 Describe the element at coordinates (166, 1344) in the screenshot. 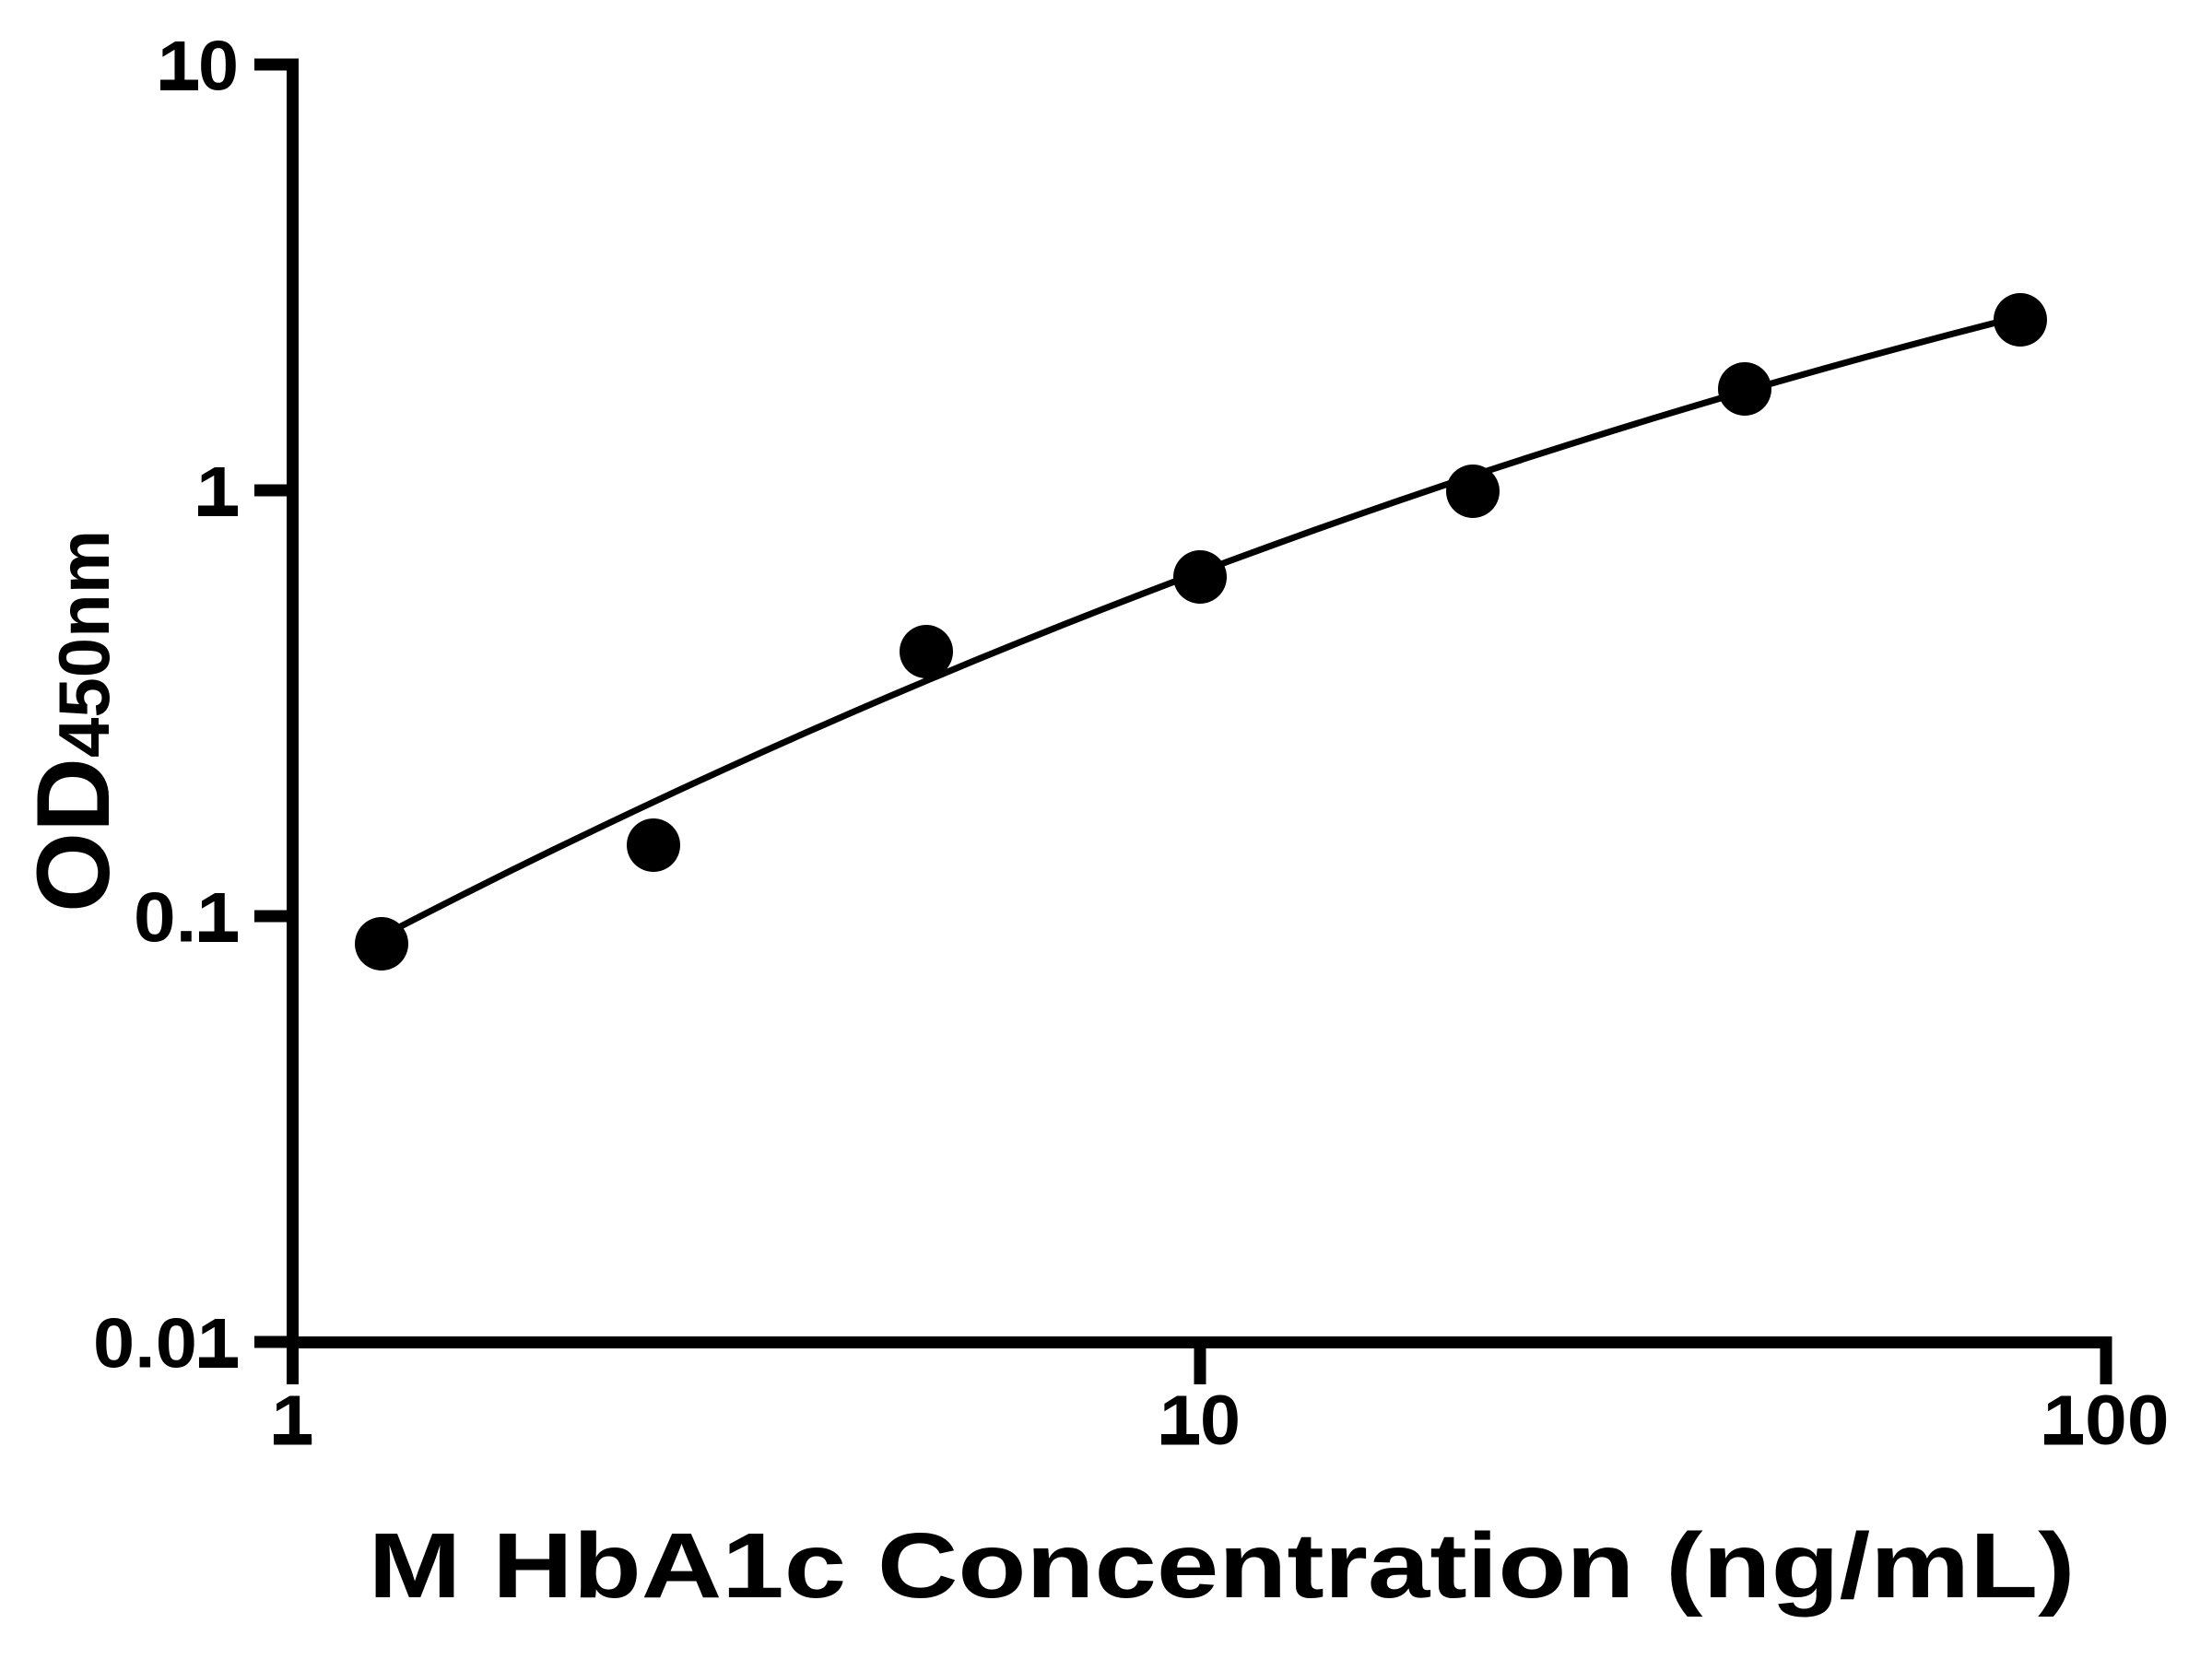

I see `svg-text: 0.01` at that location.